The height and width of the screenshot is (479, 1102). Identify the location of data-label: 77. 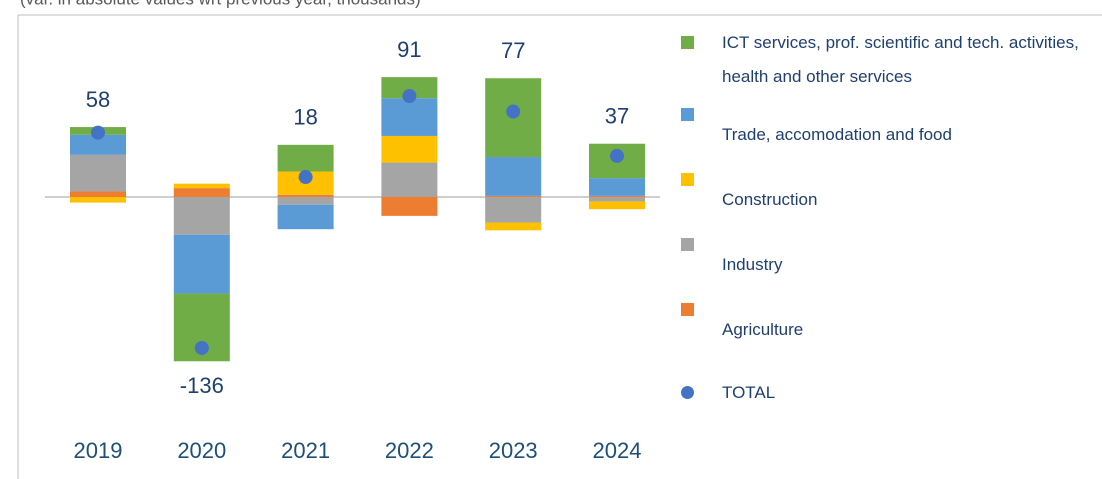
(513, 50).